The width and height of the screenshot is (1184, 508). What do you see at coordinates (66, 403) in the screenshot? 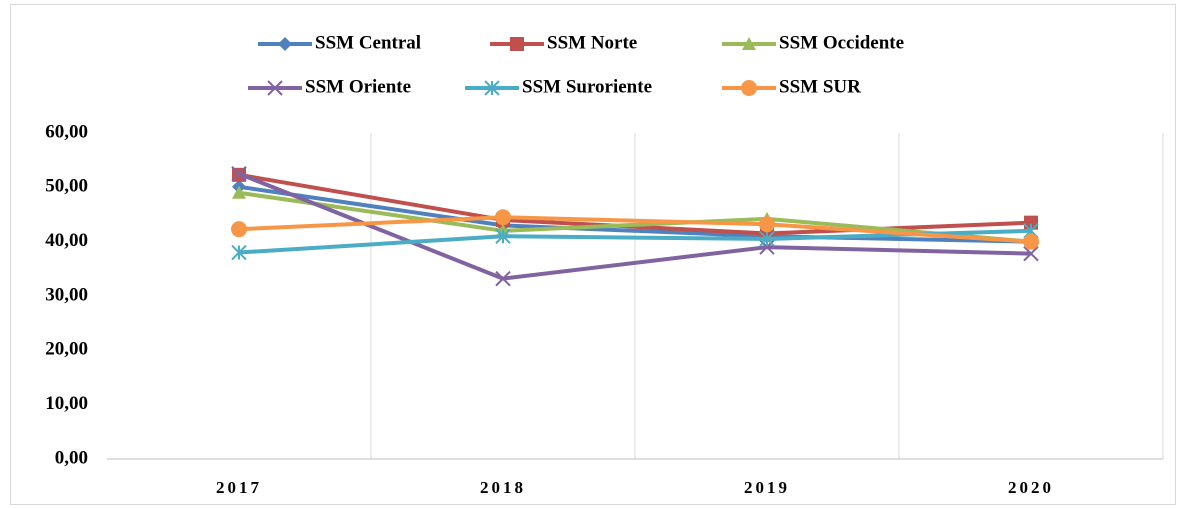
I see `y-tick-label: 10,00` at bounding box center [66, 403].